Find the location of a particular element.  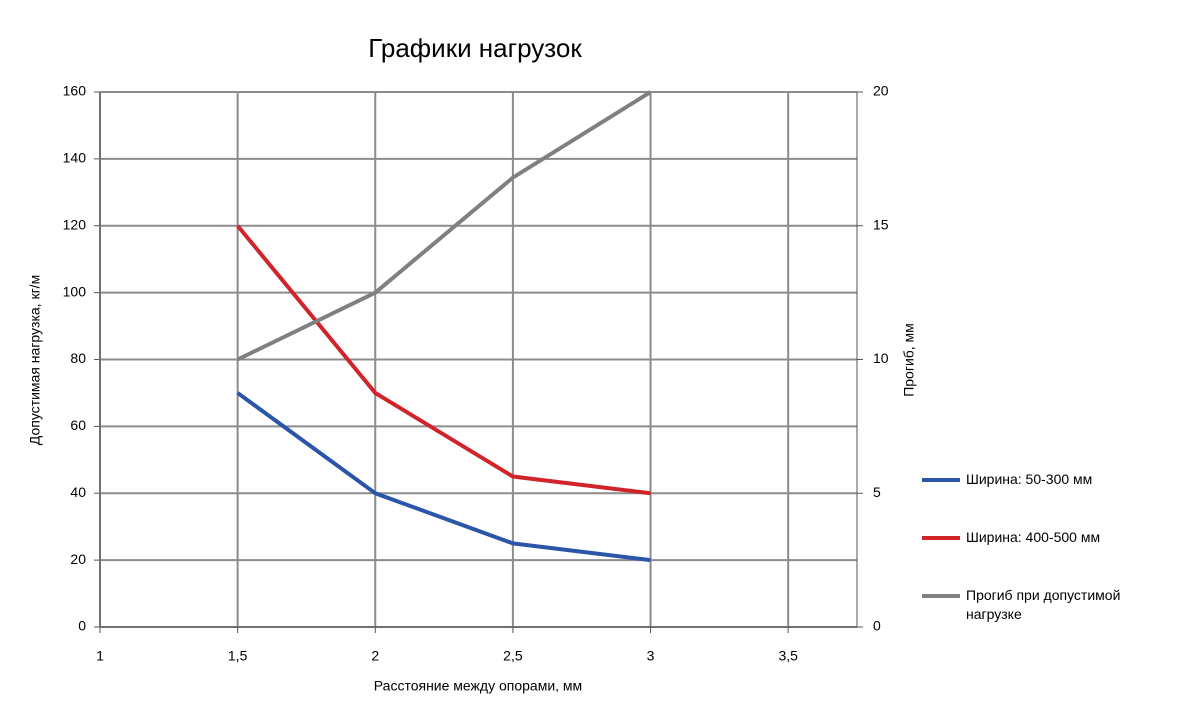

chart-title: Графики нагрузок is located at coordinates (475, 48).